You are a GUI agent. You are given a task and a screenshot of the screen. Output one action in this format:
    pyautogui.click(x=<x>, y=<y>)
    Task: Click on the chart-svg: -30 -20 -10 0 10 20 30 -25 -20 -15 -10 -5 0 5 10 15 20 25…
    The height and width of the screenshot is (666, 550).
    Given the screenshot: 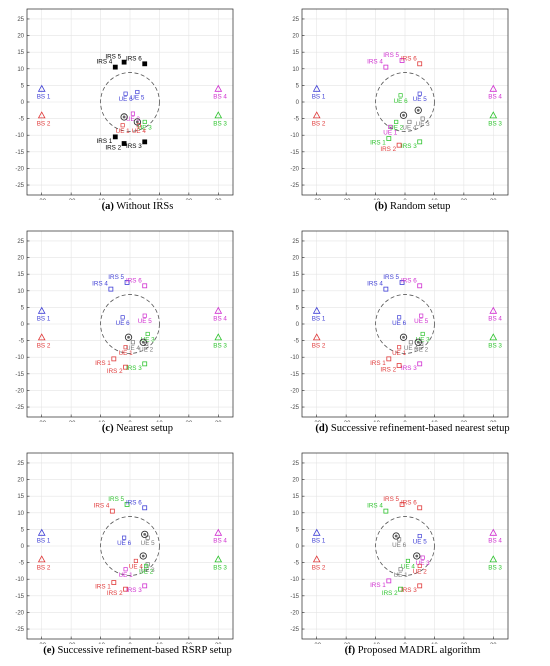 What is the action you would take?
    pyautogui.click(x=124, y=326)
    